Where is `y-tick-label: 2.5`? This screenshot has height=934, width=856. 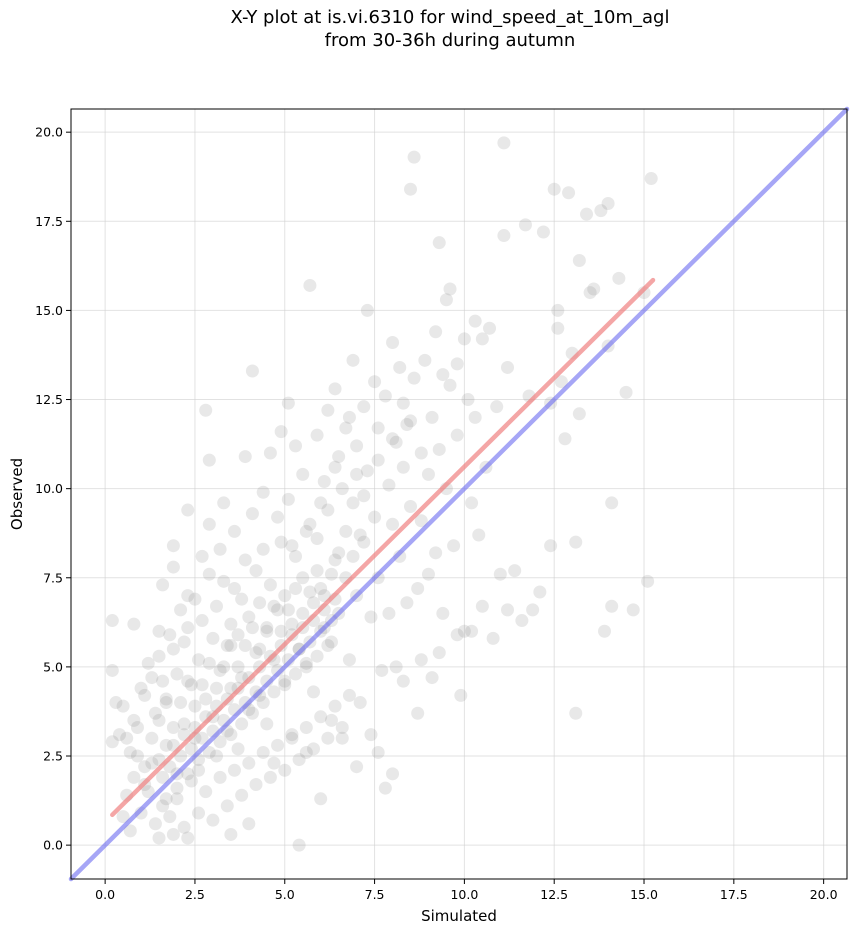 y-tick-label: 2.5 is located at coordinates (53, 756).